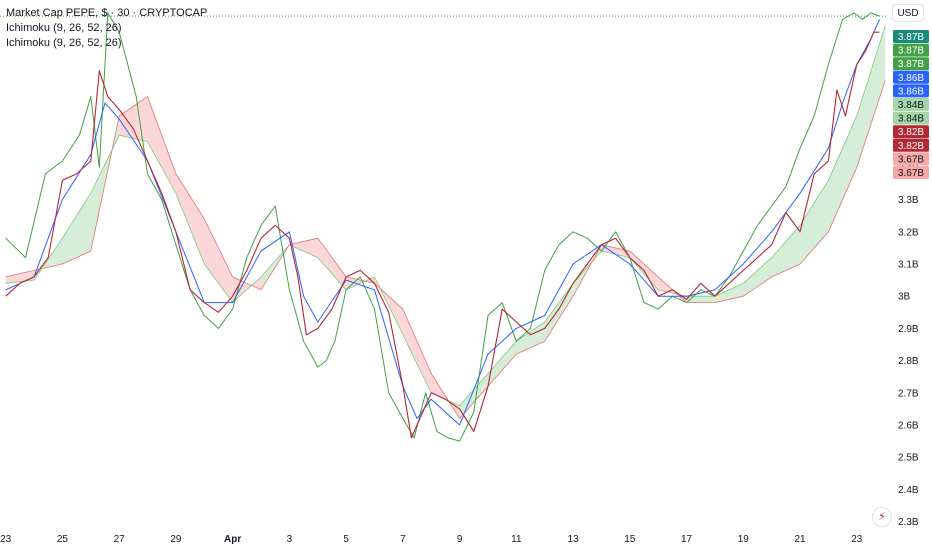  Describe the element at coordinates (64, 28) in the screenshot. I see `indicator-legend-1: Ichimoku (9, 26, 52, 26)` at that location.